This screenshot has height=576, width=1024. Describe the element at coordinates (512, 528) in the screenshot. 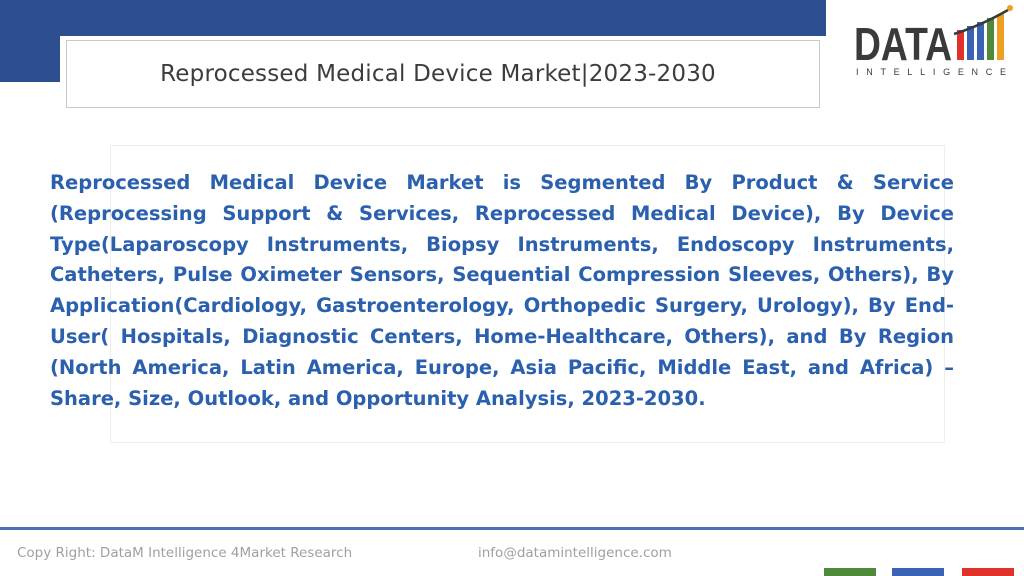

I see `footer-divider` at that location.